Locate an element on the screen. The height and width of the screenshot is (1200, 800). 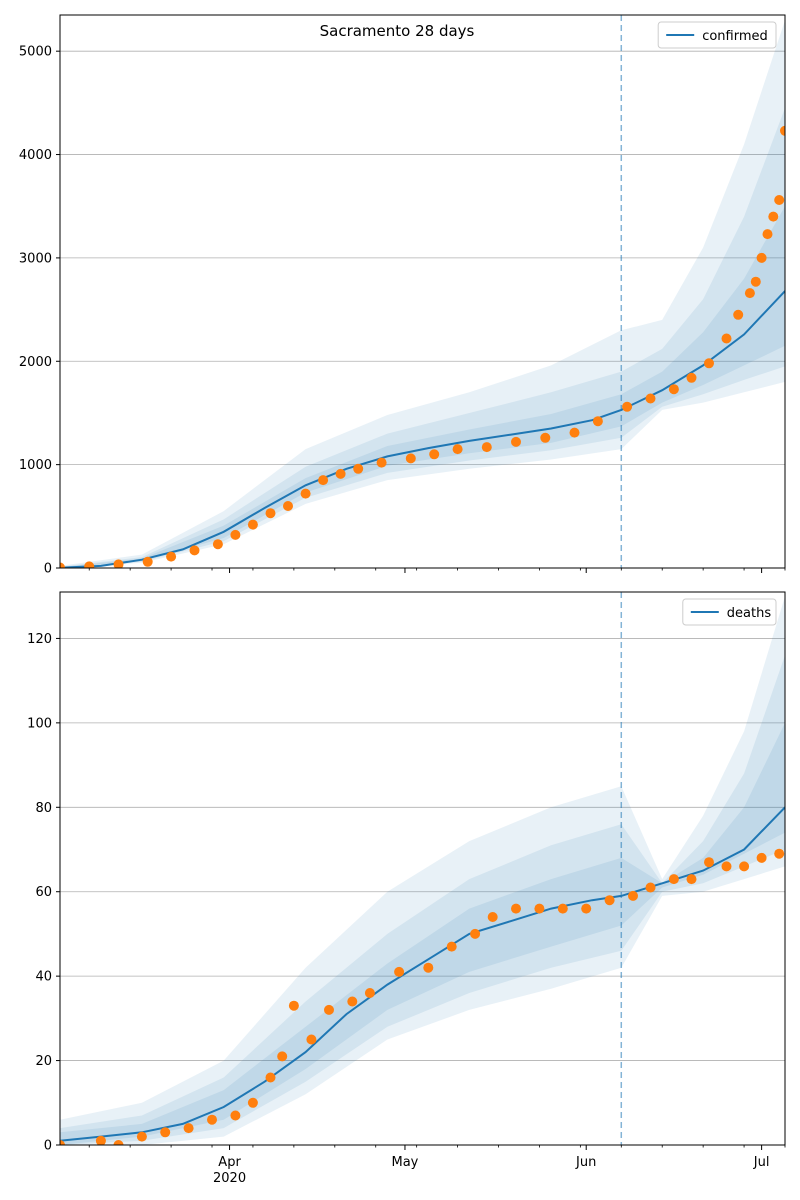
x-tick-label: Jun is located at coordinates (585, 1162).